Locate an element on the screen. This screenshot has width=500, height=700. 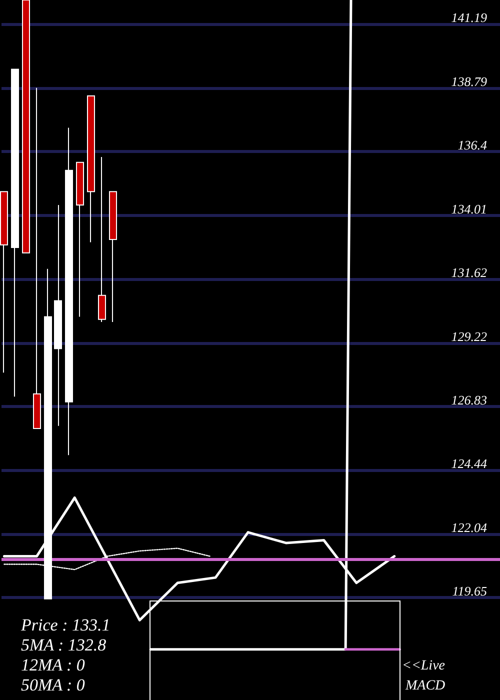
y-tick-label: 138.79 is located at coordinates (469, 82).